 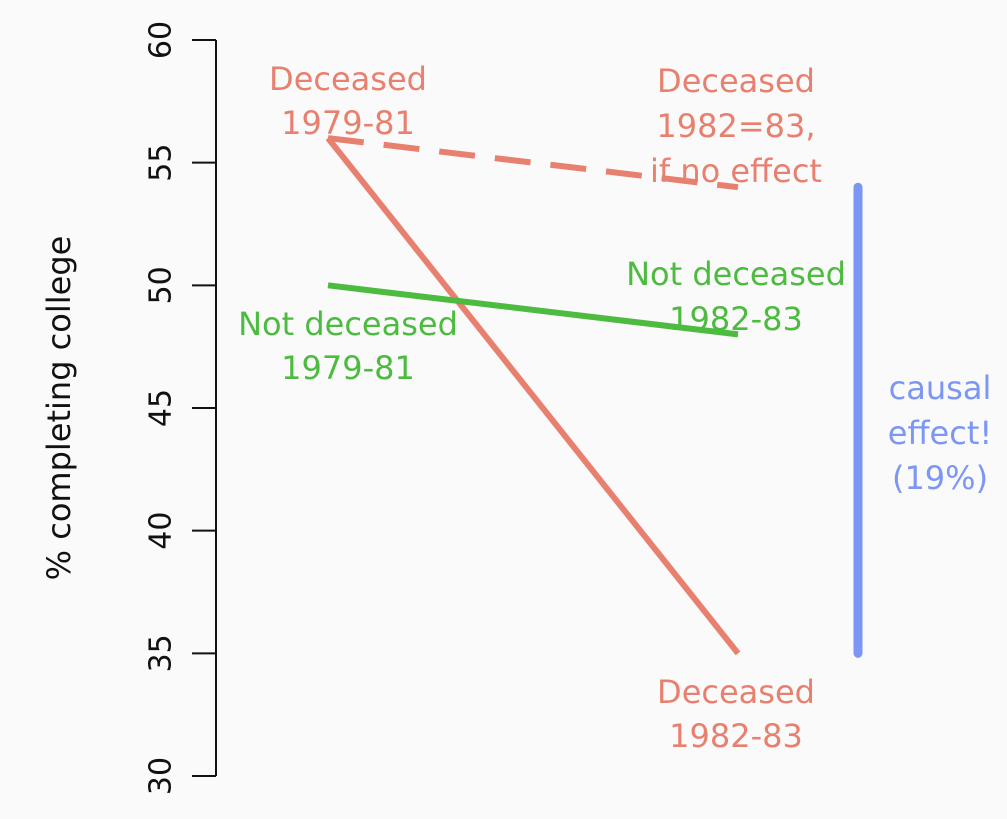 I want to click on annotation-causal-effect-line-2: (19%), so click(x=940, y=478).